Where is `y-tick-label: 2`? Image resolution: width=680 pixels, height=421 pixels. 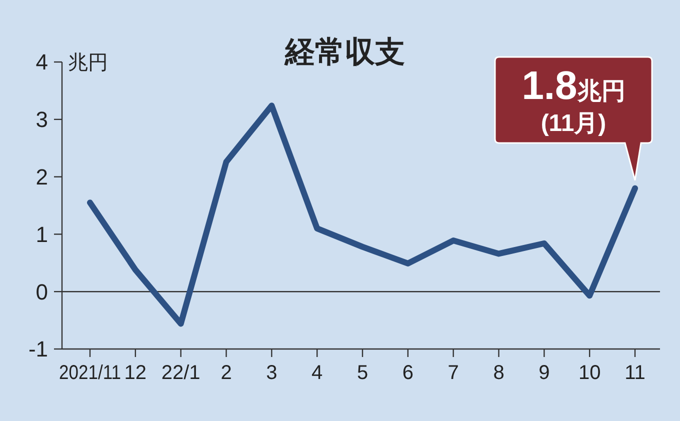 y-tick-label: 2 is located at coordinates (42, 177).